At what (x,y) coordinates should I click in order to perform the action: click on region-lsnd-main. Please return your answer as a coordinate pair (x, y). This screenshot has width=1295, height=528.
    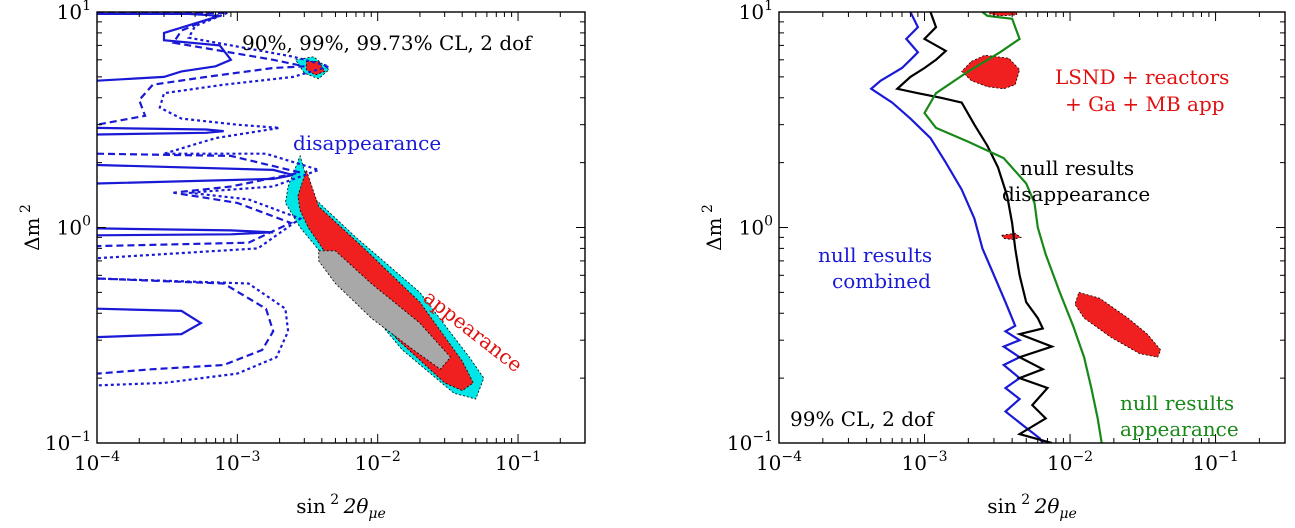
    Looking at the image, I should click on (991, 72).